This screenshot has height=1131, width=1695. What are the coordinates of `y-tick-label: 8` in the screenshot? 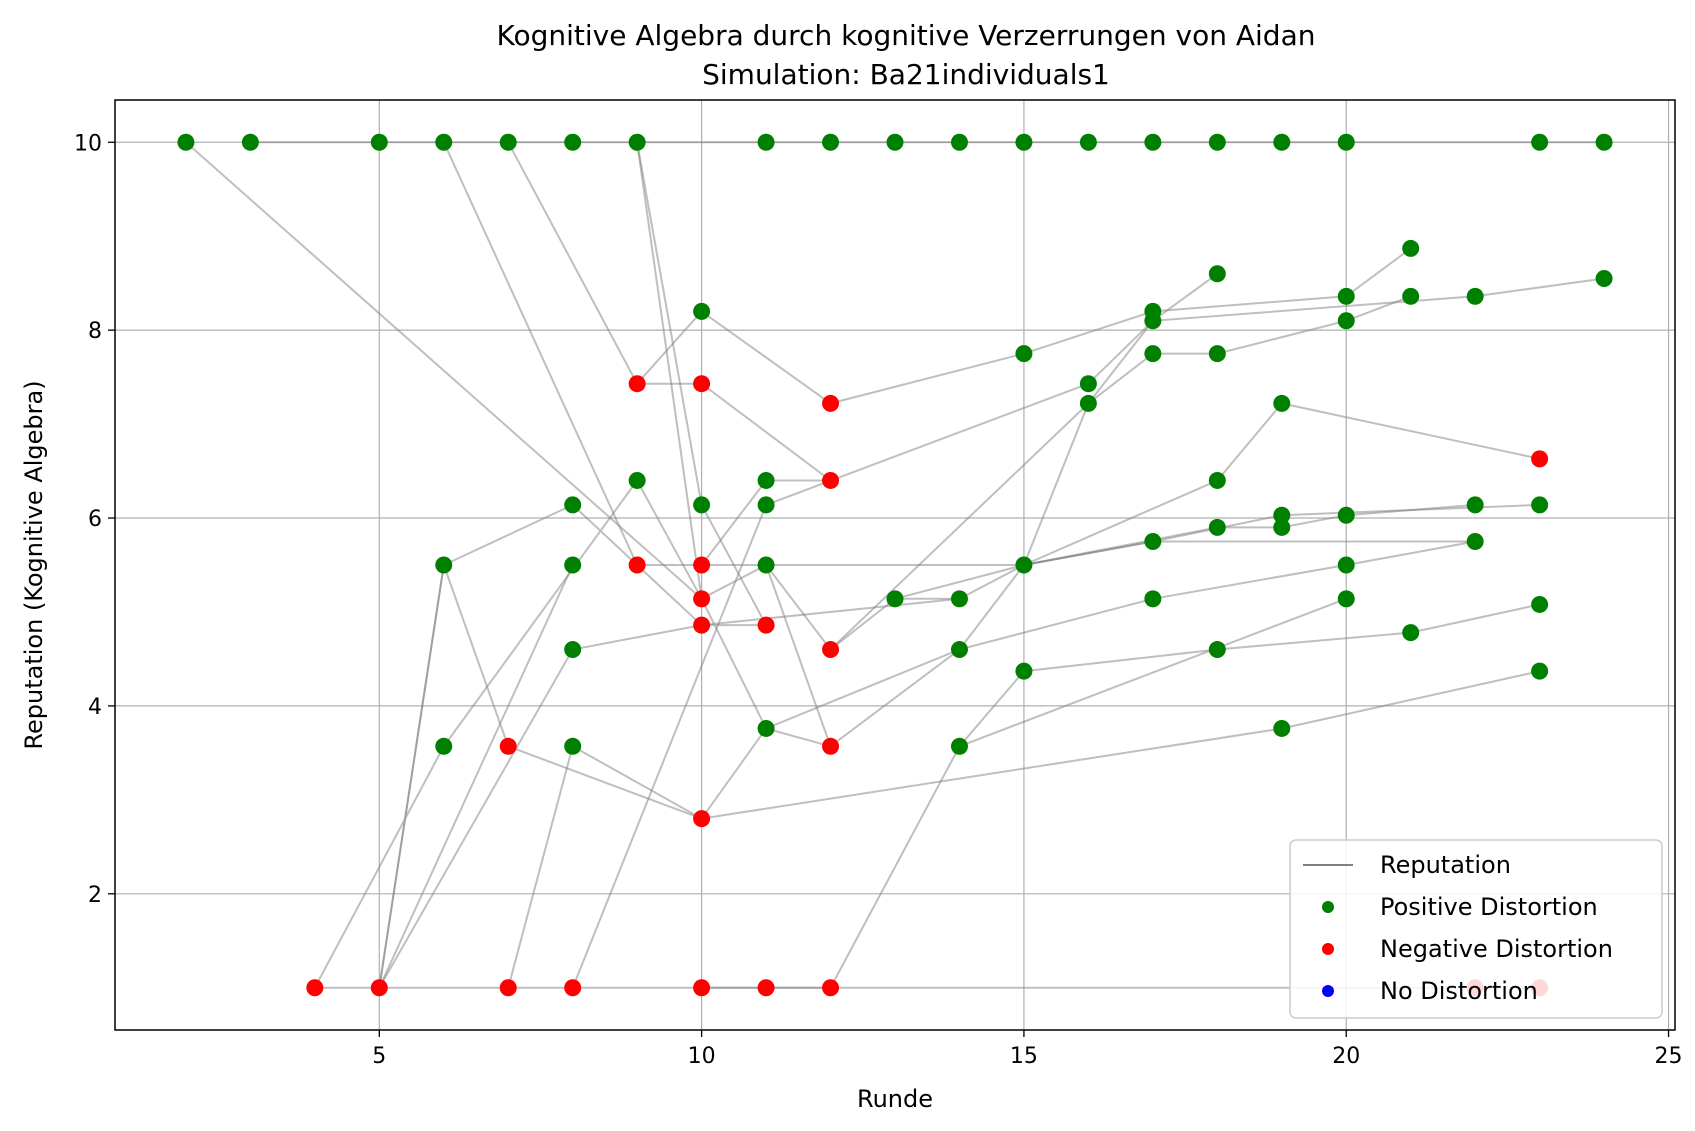 It's located at (95, 331).